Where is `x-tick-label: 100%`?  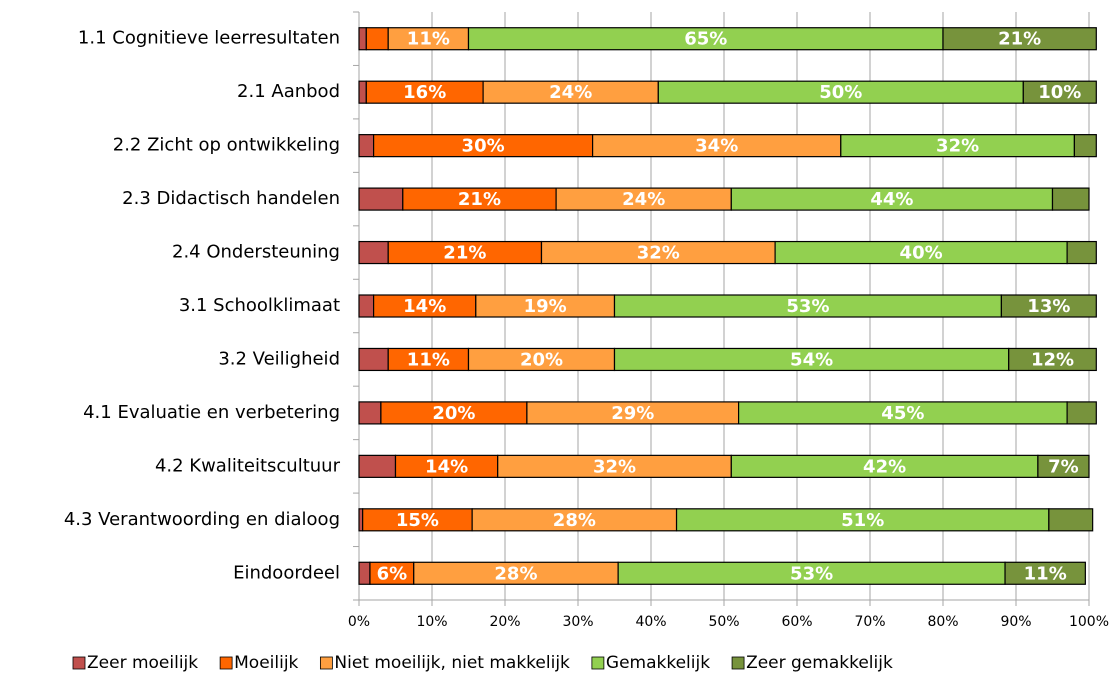 x-tick-label: 100% is located at coordinates (1089, 622).